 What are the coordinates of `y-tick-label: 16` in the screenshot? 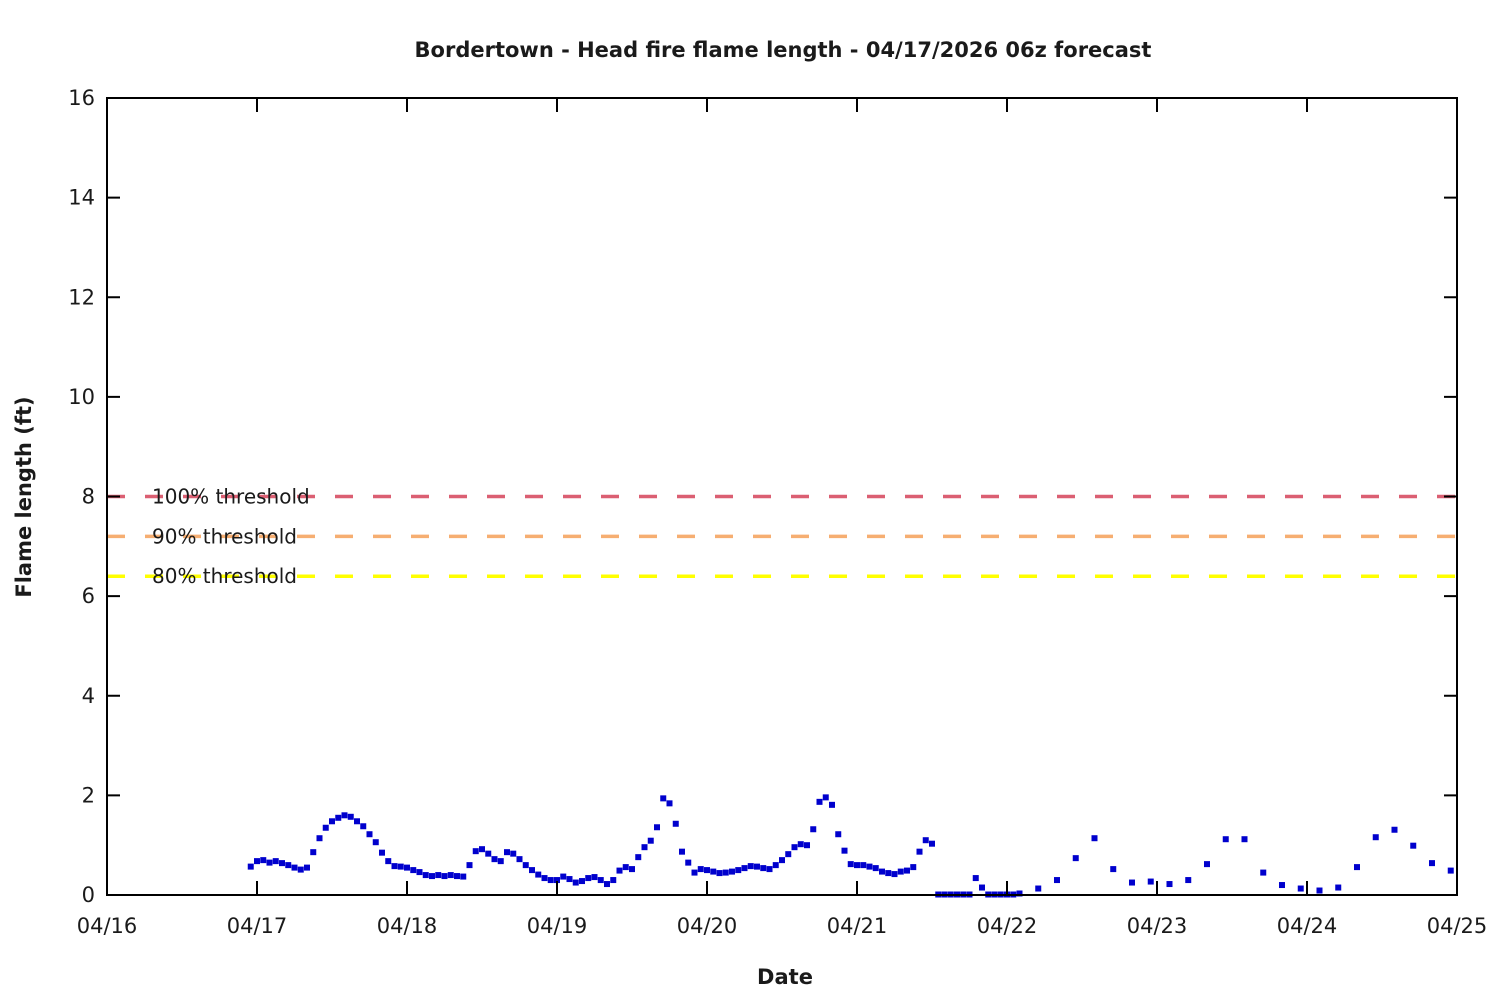 It's located at (81, 98).